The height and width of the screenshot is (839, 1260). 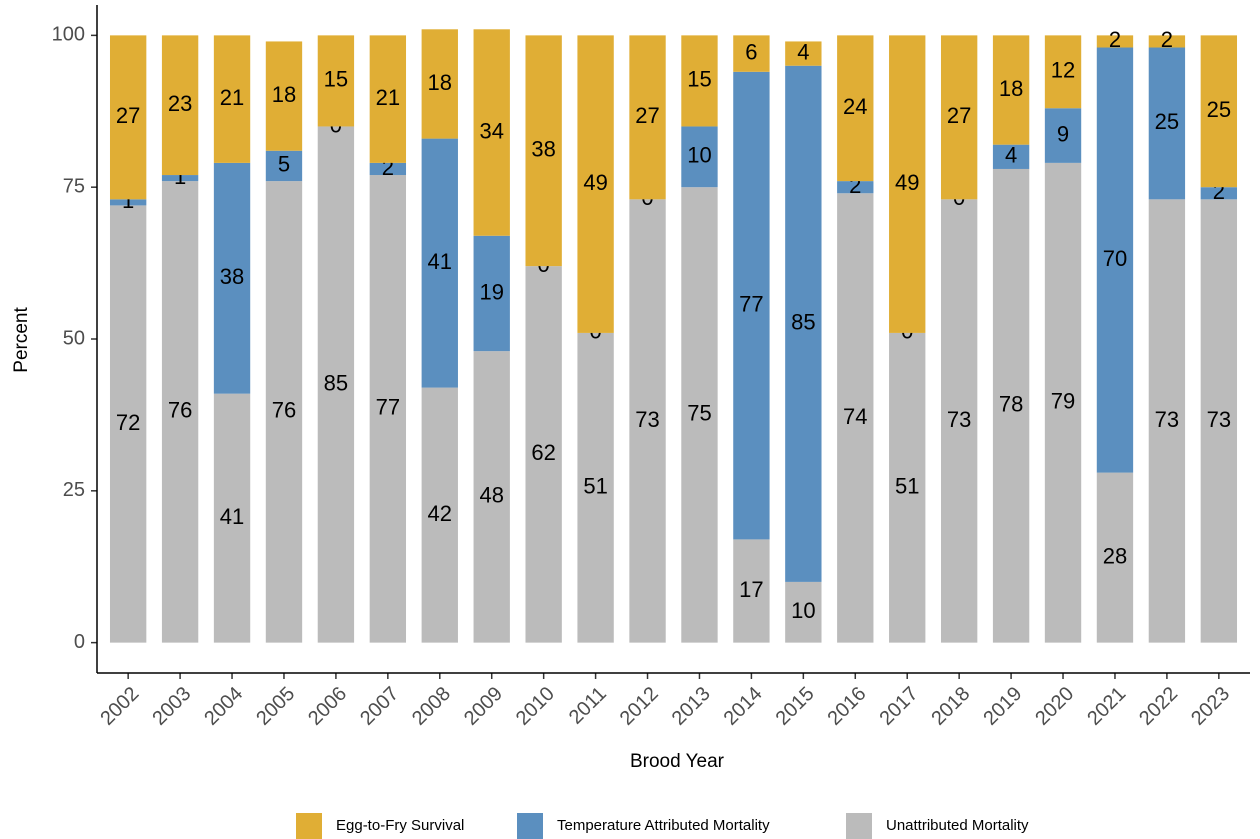 I want to click on data-label: 49, so click(x=907, y=182).